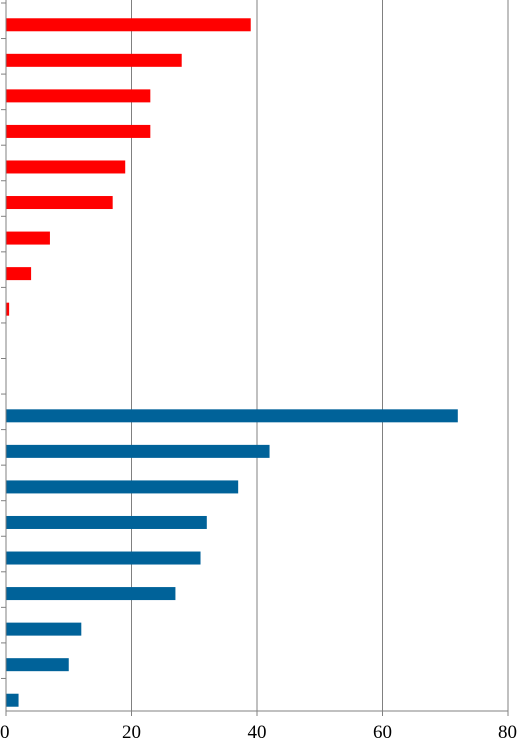 This screenshot has width=518, height=741. I want to click on x-tick-label-2: 40, so click(257, 731).